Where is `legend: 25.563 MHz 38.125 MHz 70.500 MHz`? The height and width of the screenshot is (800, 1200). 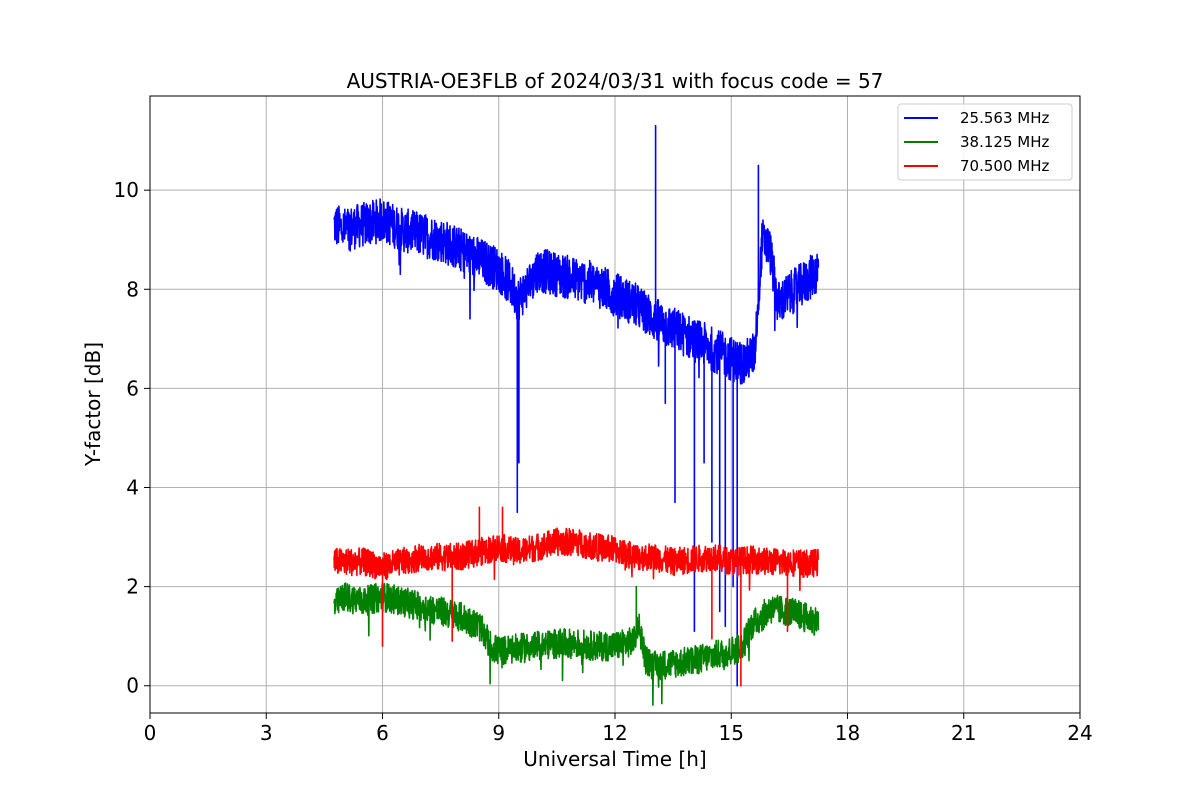 legend: 25.563 MHz 38.125 MHz 70.500 MHz is located at coordinates (985, 142).